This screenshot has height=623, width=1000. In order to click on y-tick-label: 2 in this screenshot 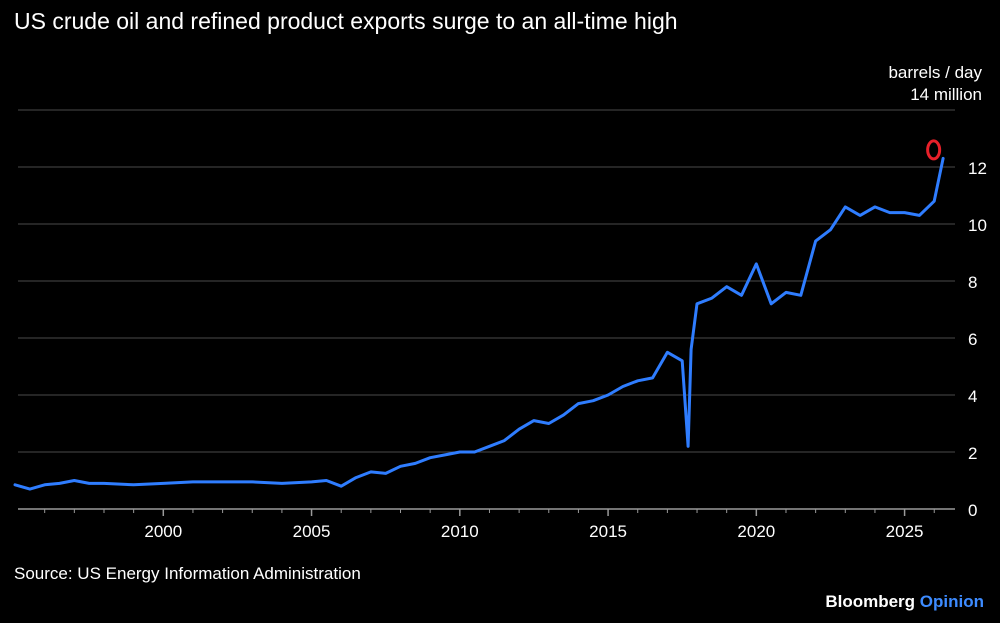, I will do `click(972, 453)`.